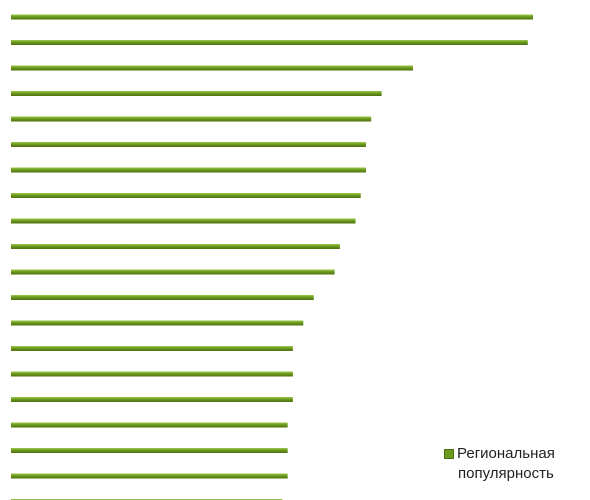  Describe the element at coordinates (506, 463) in the screenshot. I see `legend-label: Региональная популярность` at that location.